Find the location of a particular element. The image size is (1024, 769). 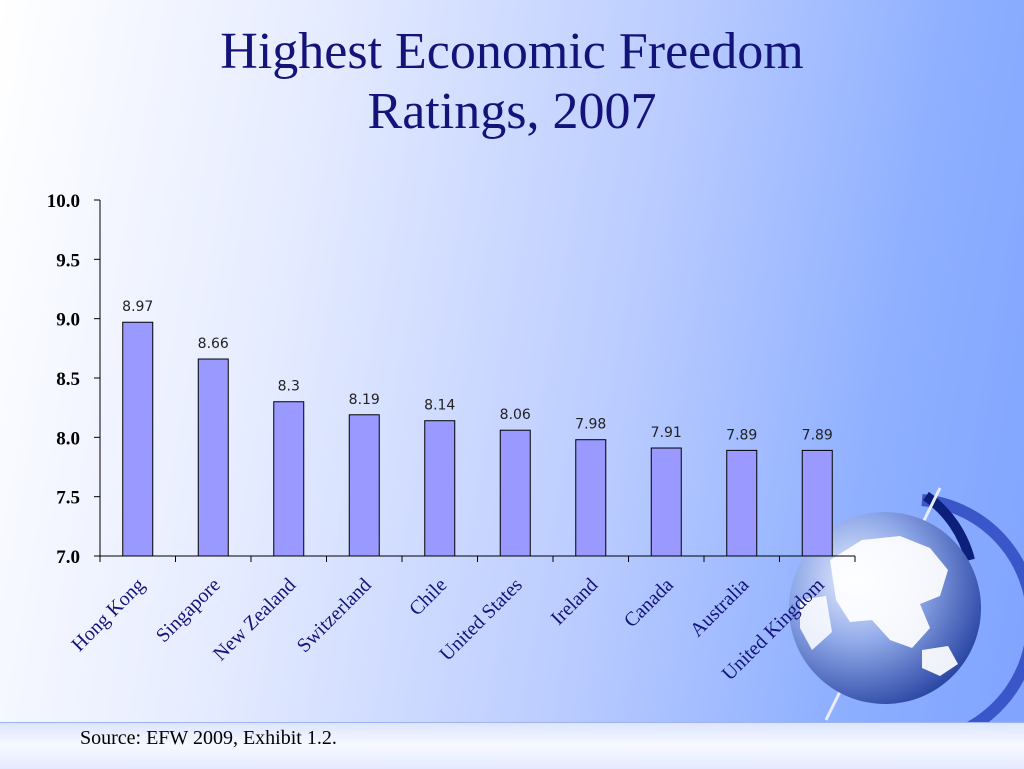

title-line-1: Highest Economic Freedom is located at coordinates (512, 51).